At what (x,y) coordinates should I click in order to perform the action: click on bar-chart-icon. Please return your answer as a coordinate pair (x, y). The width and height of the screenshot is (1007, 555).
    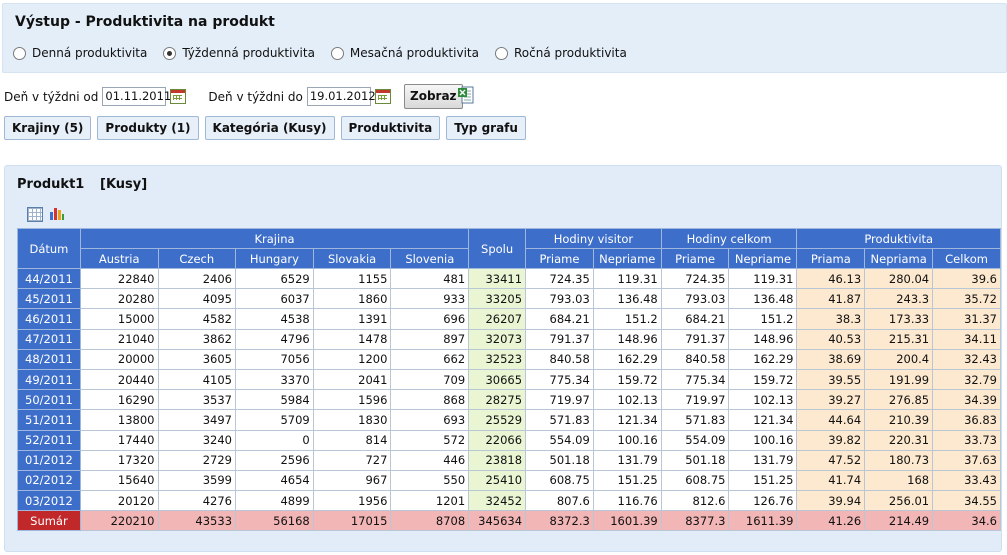
    Looking at the image, I should click on (57, 213).